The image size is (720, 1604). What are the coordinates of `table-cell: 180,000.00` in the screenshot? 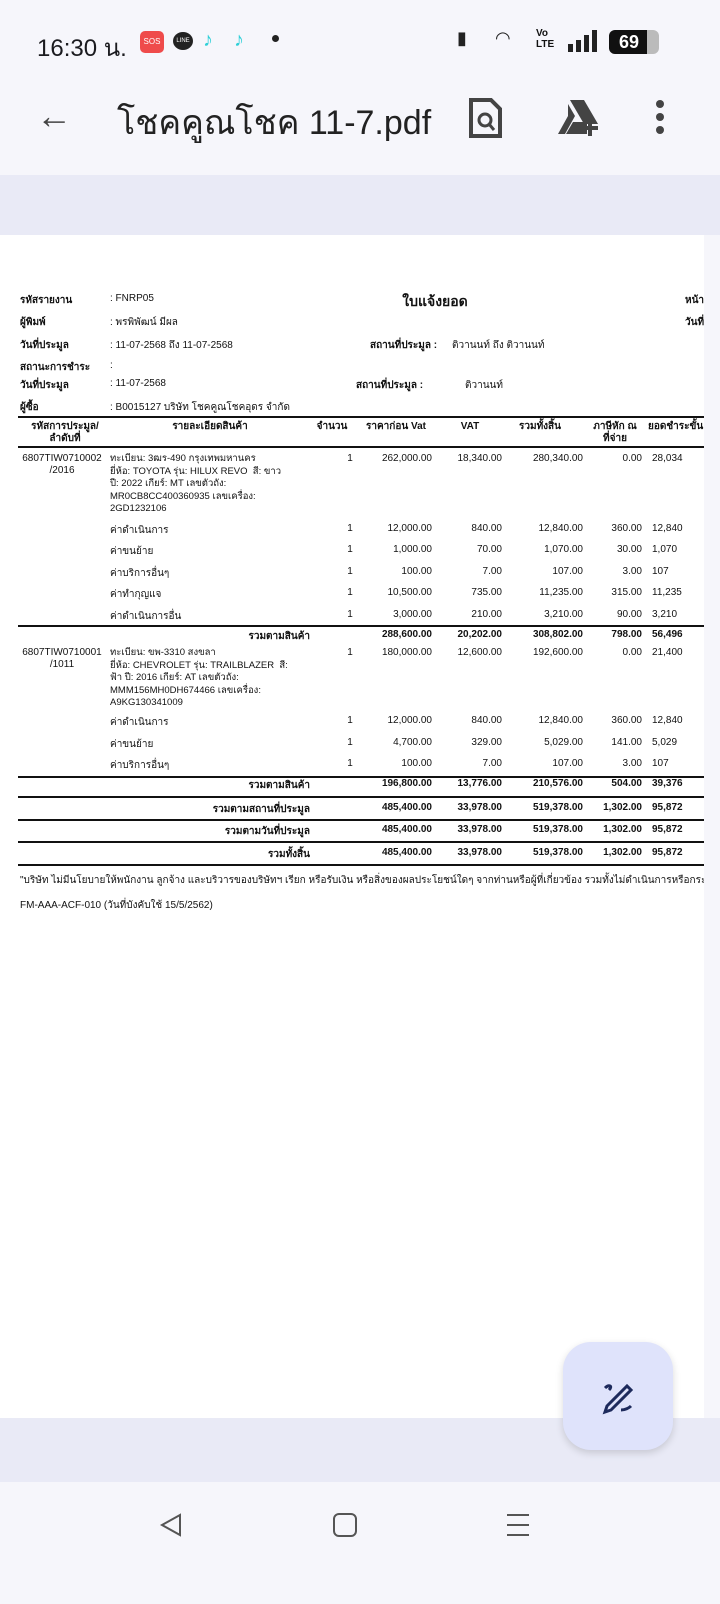 It's located at (406, 652).